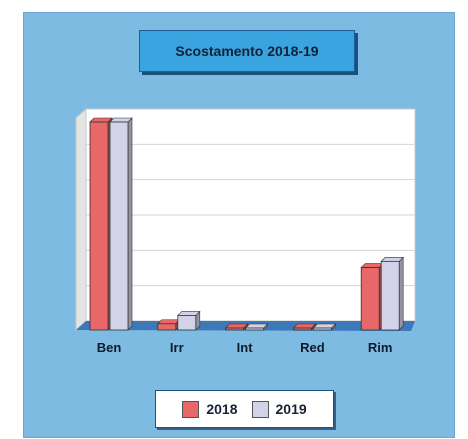  Describe the element at coordinates (247, 51) in the screenshot. I see `chart-title: Scostamento 2018-19` at that location.